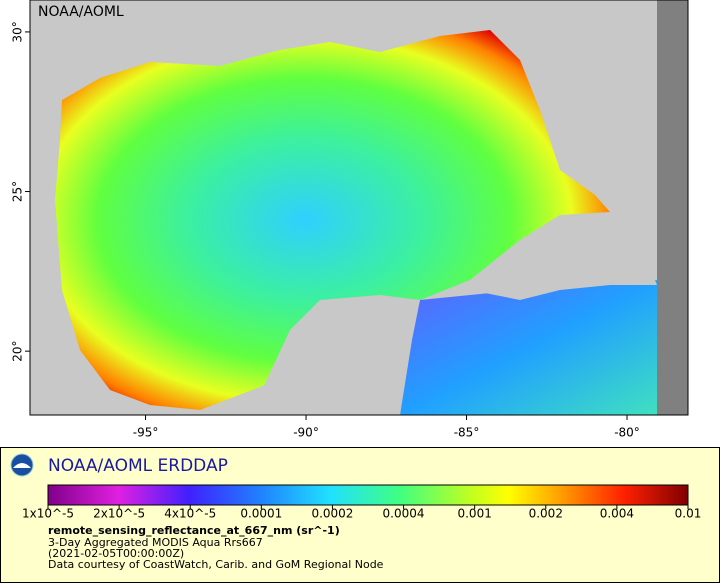  I want to click on colorbar-tick-label: 0.004, so click(617, 514).